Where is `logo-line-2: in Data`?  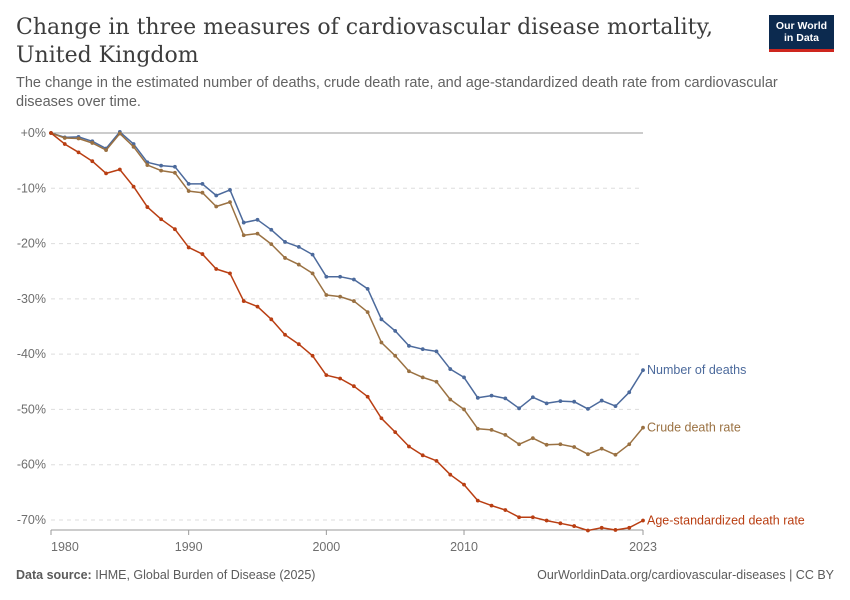
logo-line-2: in Data is located at coordinates (801, 38).